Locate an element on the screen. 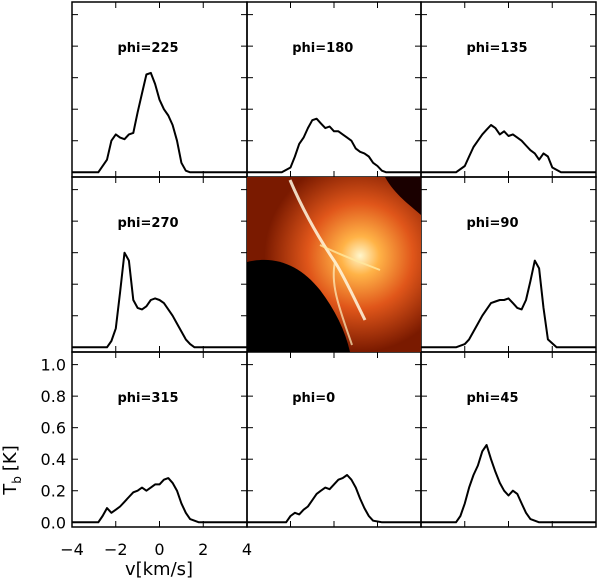  center-map-image is located at coordinates (334, 264).